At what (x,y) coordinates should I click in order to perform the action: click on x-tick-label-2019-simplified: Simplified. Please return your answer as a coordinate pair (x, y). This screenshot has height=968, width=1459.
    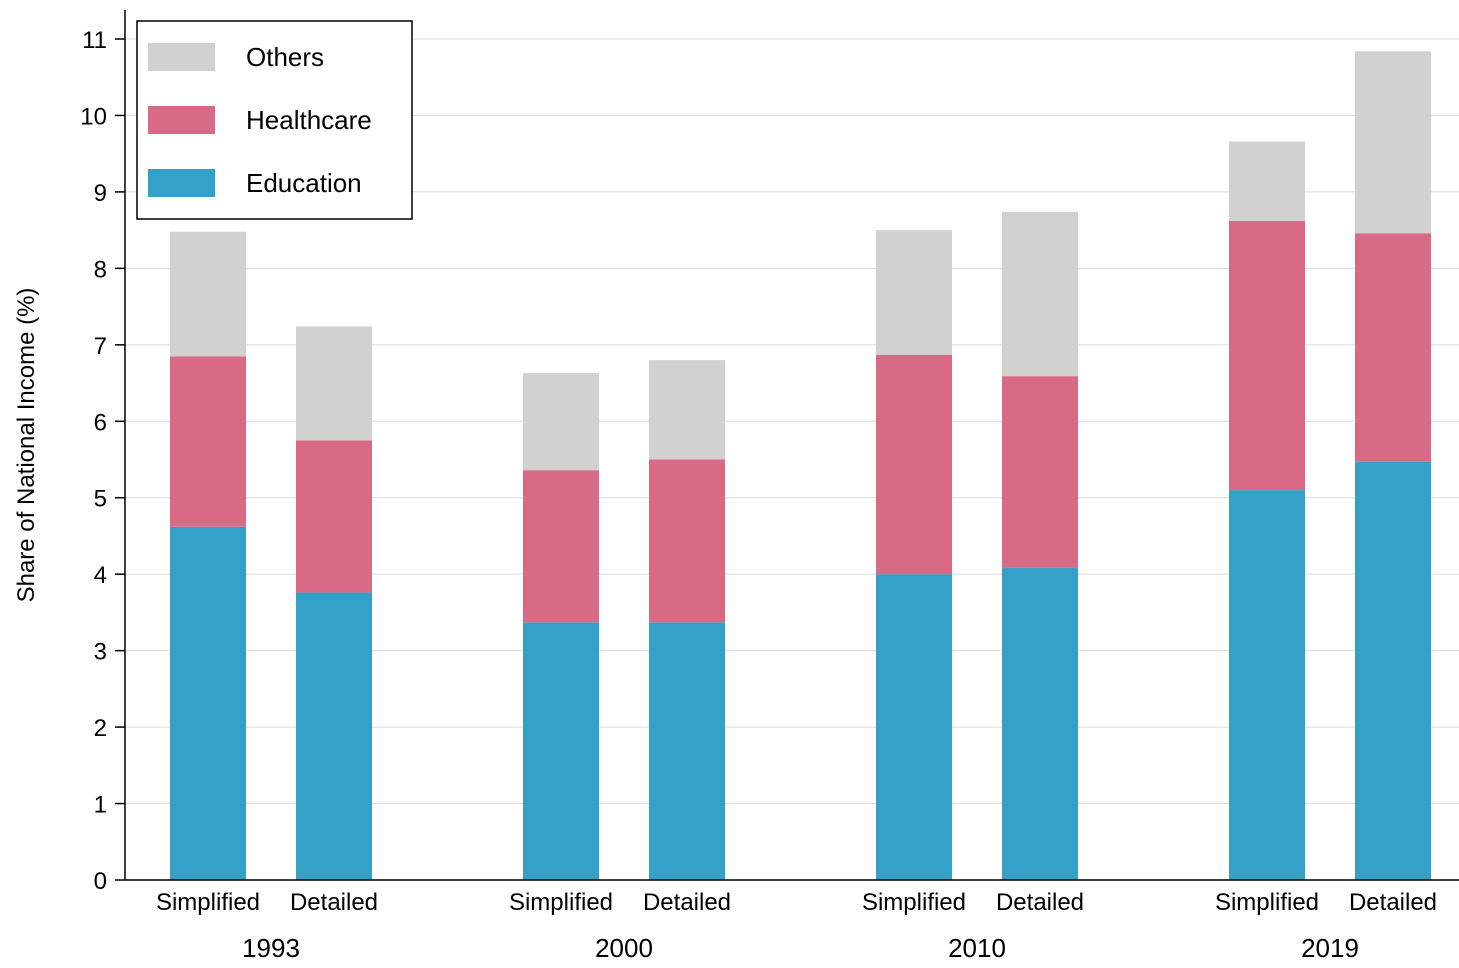
    Looking at the image, I should click on (1267, 902).